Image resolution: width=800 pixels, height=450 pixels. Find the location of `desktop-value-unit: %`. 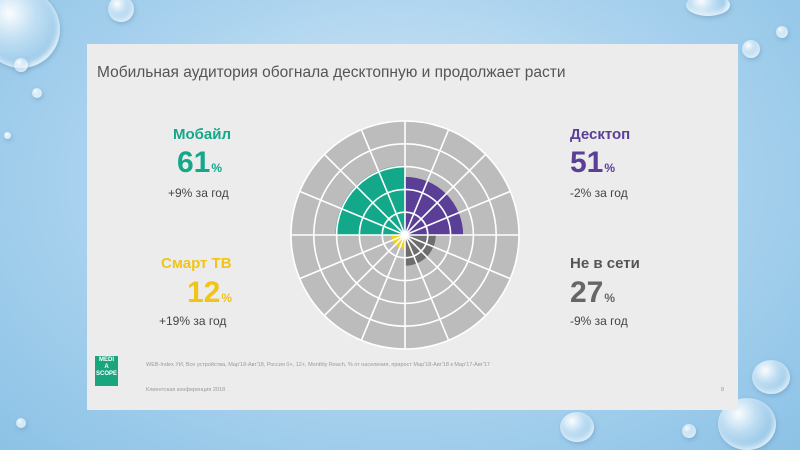

desktop-value-unit: % is located at coordinates (610, 168).